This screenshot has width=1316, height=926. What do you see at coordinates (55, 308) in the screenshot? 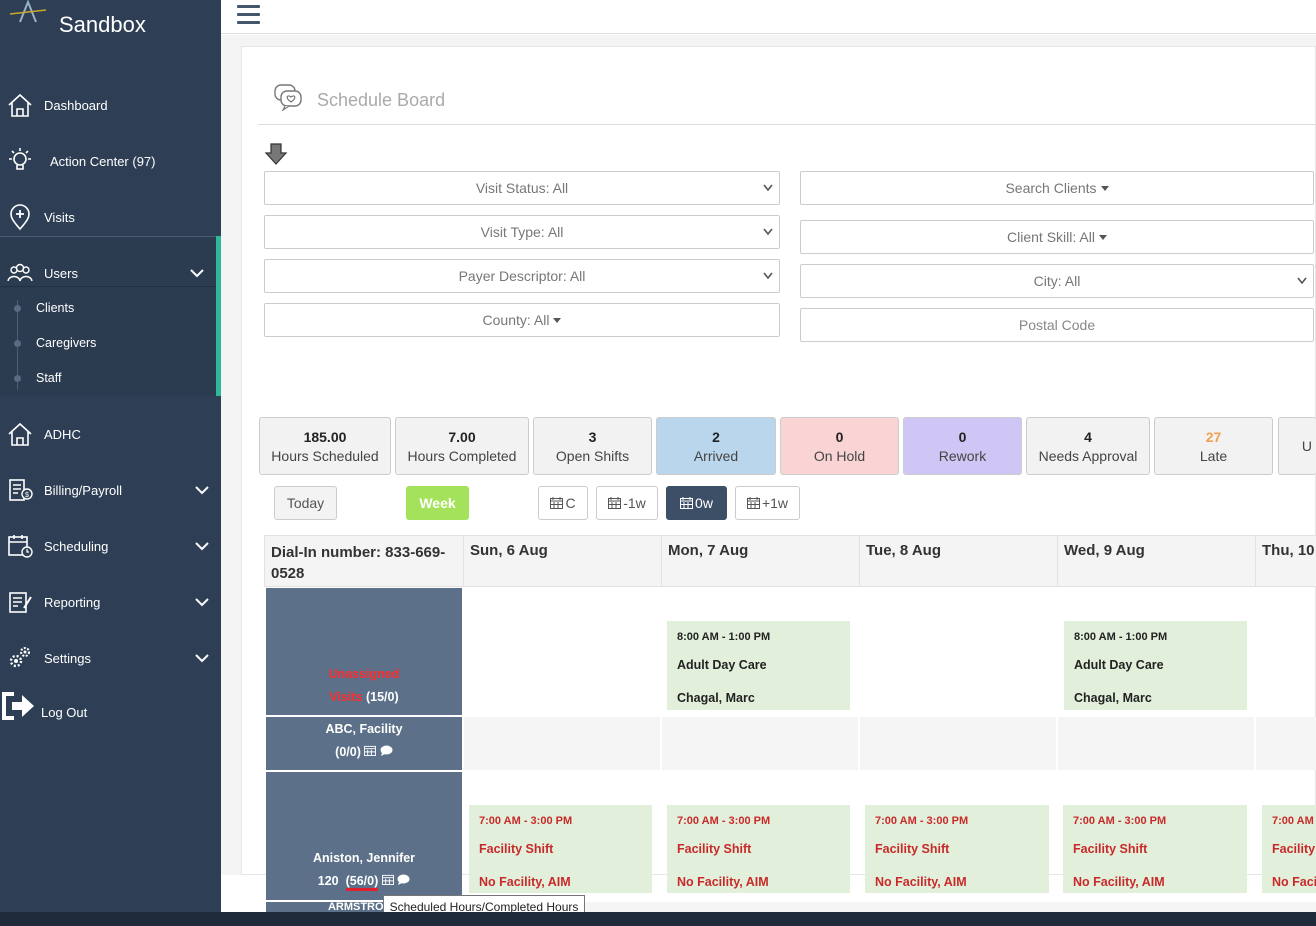
I see `subitem-label: Clients` at bounding box center [55, 308].